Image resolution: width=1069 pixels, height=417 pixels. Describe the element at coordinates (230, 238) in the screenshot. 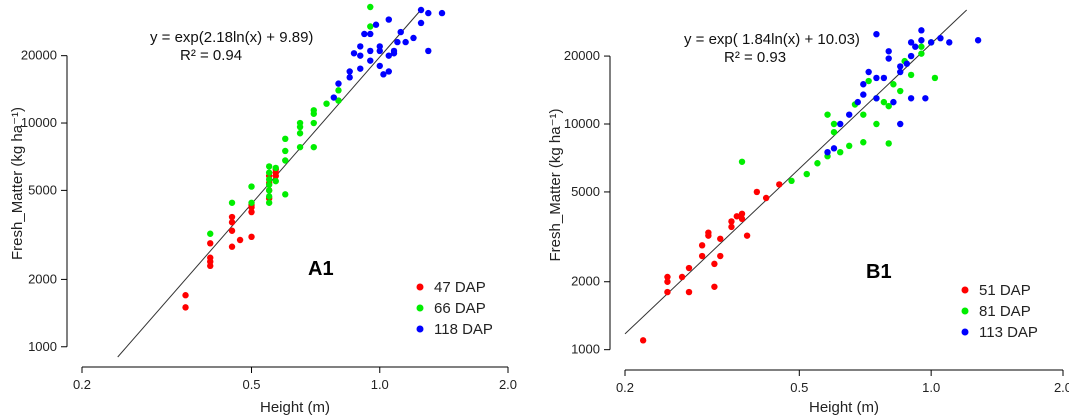

I see `series-47-dap` at that location.